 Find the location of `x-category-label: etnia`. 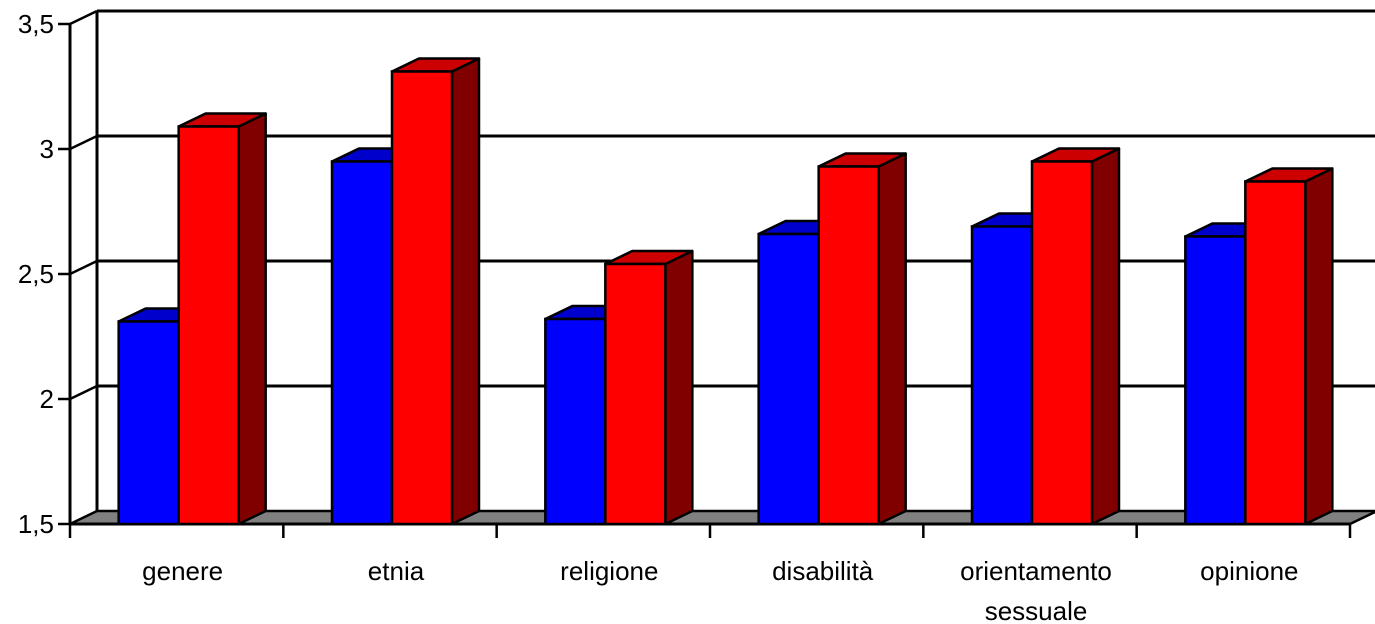

x-category-label: etnia is located at coordinates (396, 571).